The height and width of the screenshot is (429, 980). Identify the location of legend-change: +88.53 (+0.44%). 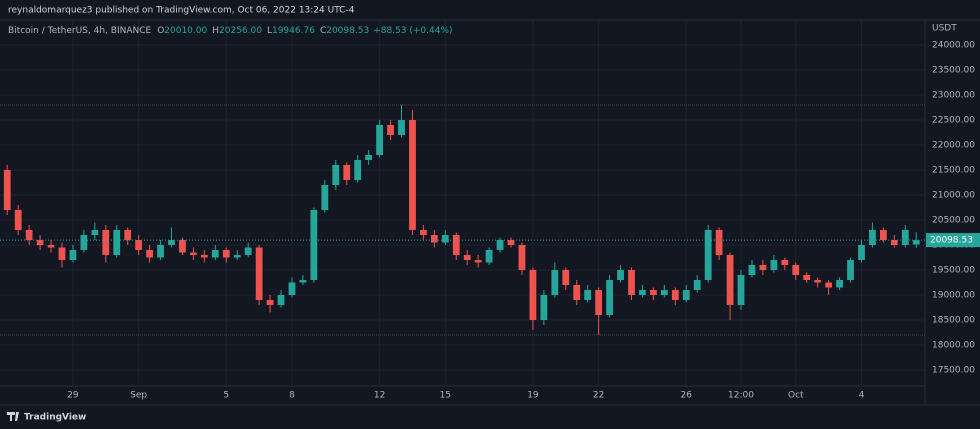
(412, 31).